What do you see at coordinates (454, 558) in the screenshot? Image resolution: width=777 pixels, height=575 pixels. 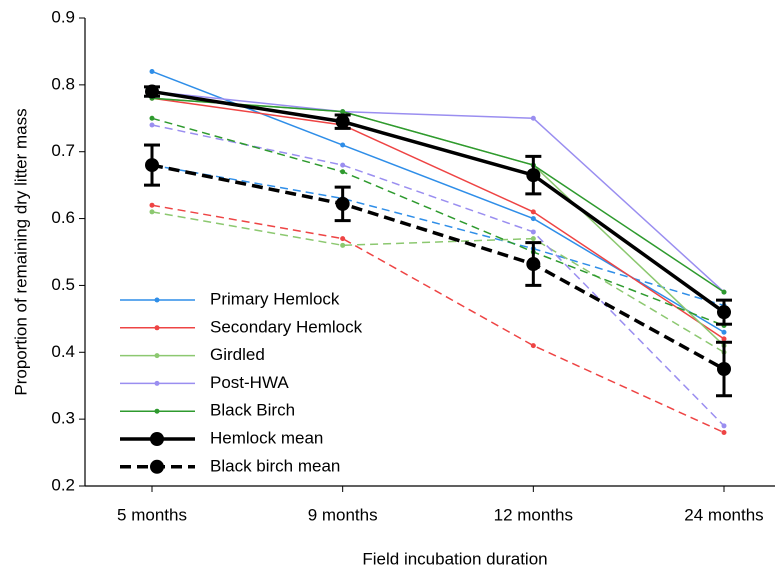 I see `x-axis-label: Field incubation duration` at bounding box center [454, 558].